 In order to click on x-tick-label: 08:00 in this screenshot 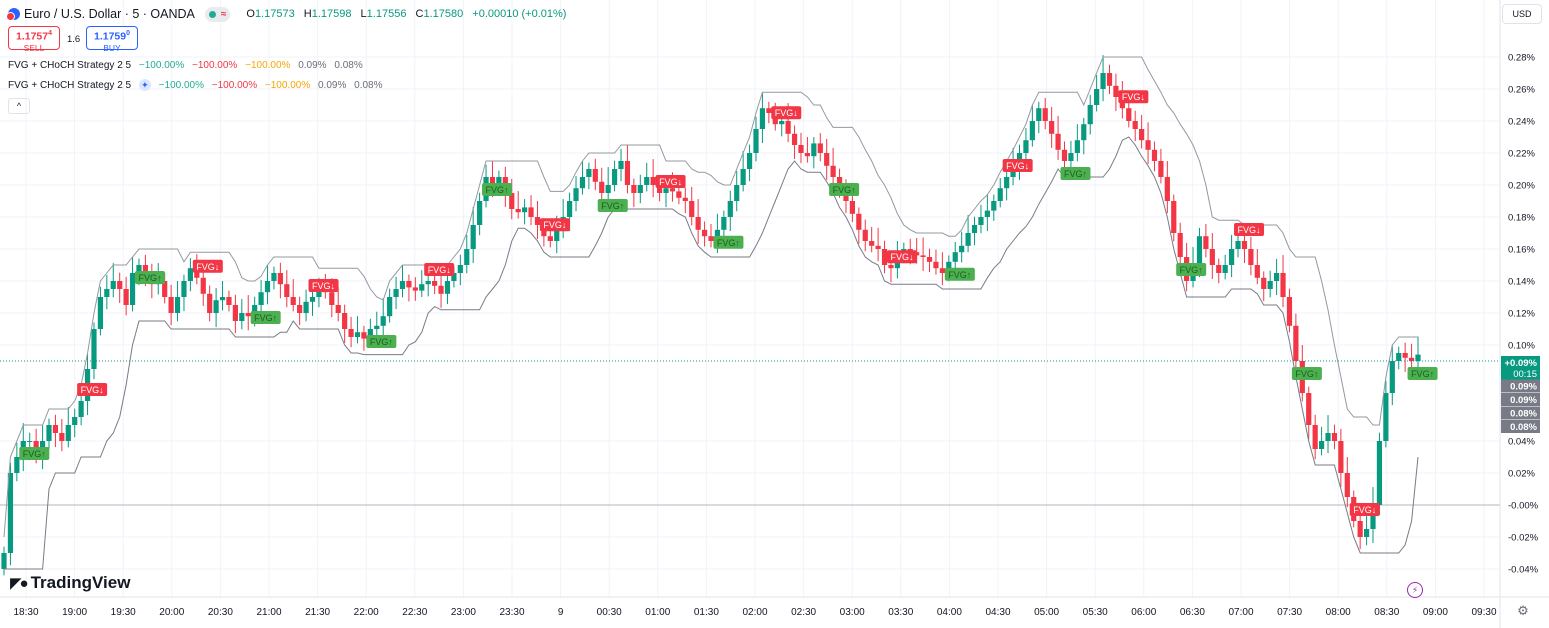, I will do `click(1338, 612)`.